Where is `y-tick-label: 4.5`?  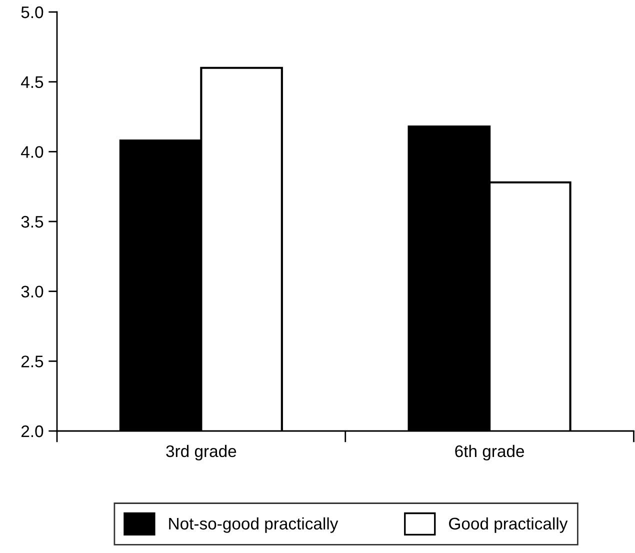
y-tick-label: 4.5 is located at coordinates (32, 82).